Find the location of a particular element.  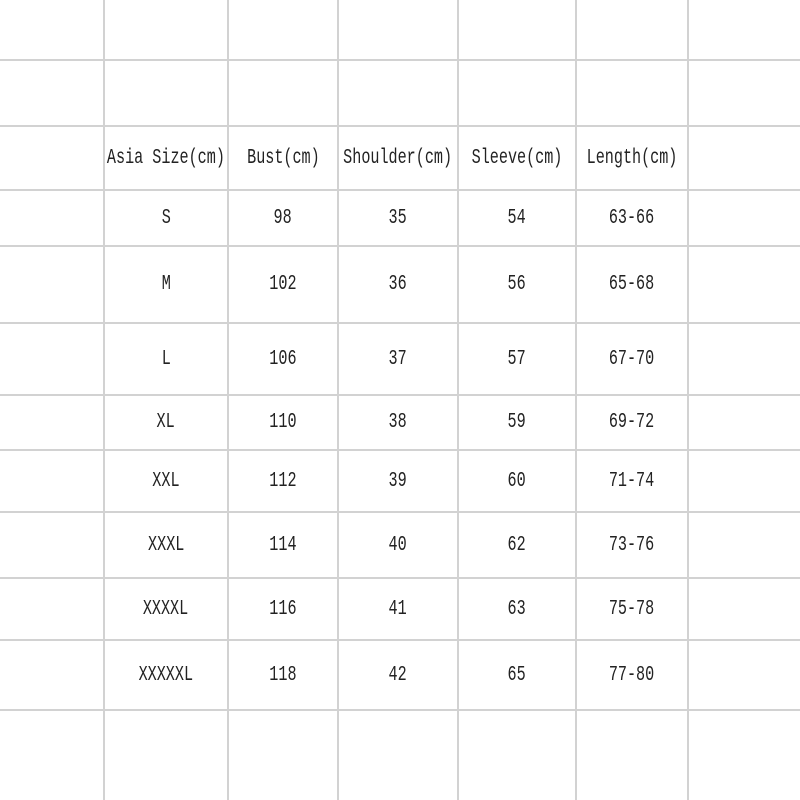

cell-text: 65 is located at coordinates (517, 675).